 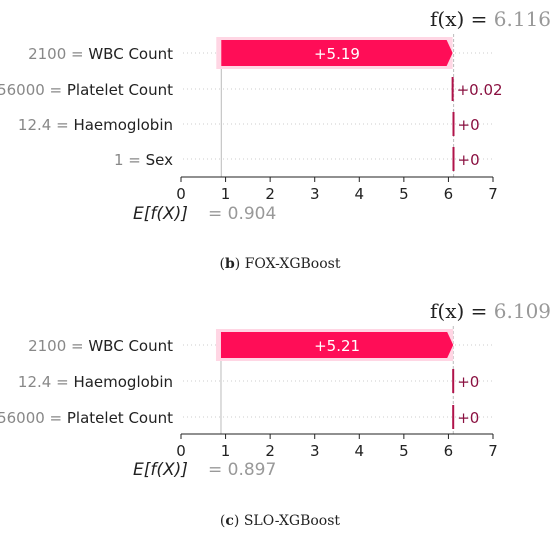 What do you see at coordinates (522, 19) in the screenshot?
I see `panel-b-fx-value: 6.116` at bounding box center [522, 19].